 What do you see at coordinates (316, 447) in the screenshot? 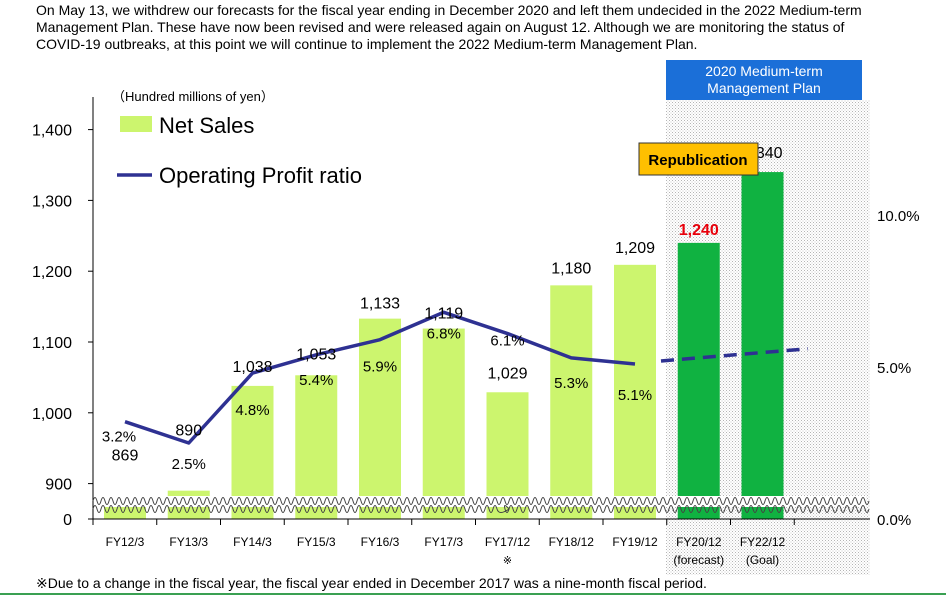
I see `bar-FY15/3` at bounding box center [316, 447].